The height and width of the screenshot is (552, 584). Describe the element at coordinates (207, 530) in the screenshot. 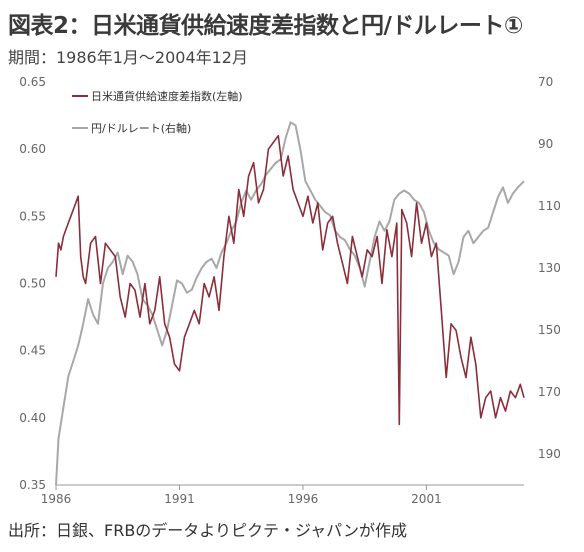

I see `source-note: 出所：日銀、FRBのデータよりピクテ・ジャパンが作成` at that location.